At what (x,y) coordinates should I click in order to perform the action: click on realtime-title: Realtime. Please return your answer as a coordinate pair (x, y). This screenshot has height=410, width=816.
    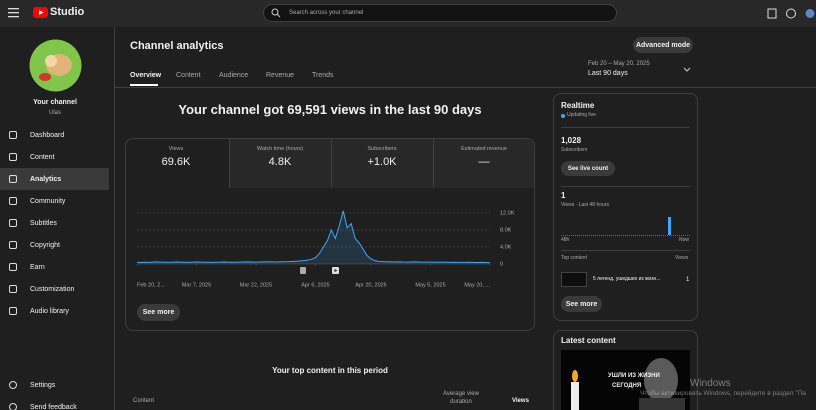
    Looking at the image, I should click on (578, 105).